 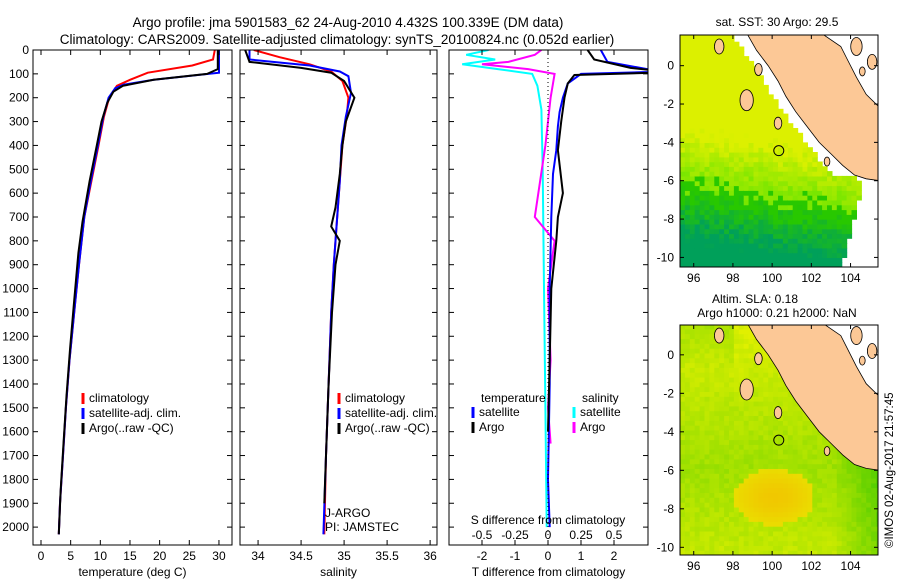 What do you see at coordinates (600, 412) in the screenshot?
I see `legend-label: satellite` at bounding box center [600, 412].